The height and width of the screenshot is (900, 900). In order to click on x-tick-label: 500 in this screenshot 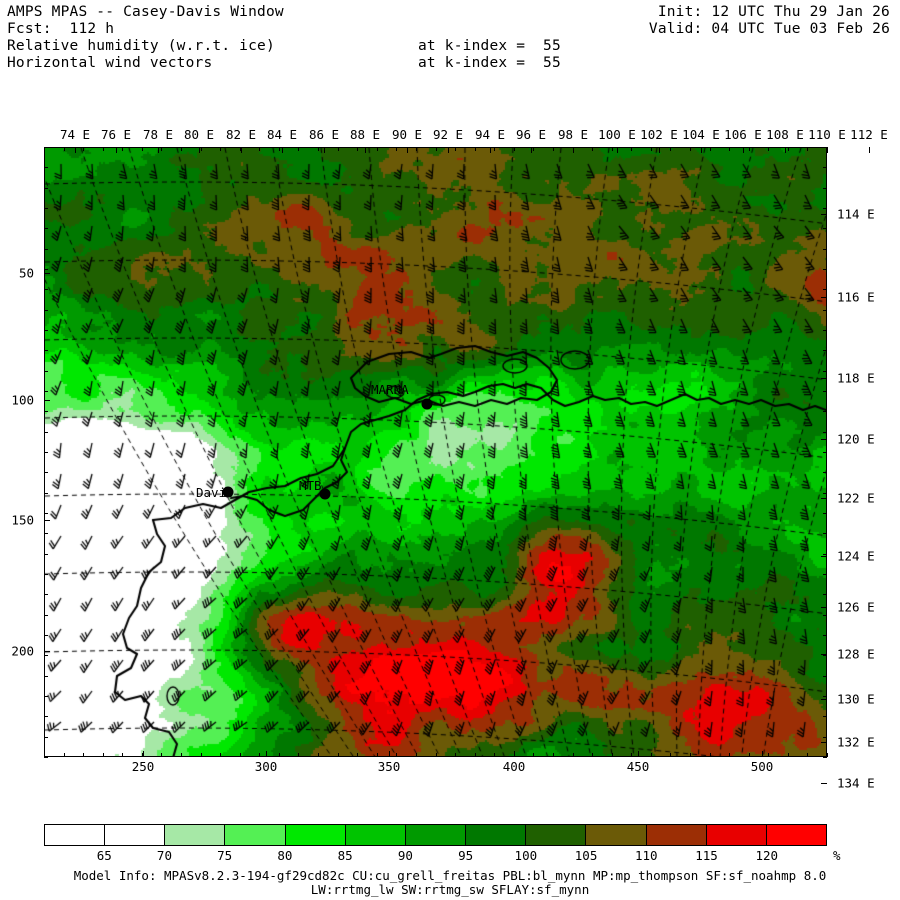, I will do `click(762, 766)`.